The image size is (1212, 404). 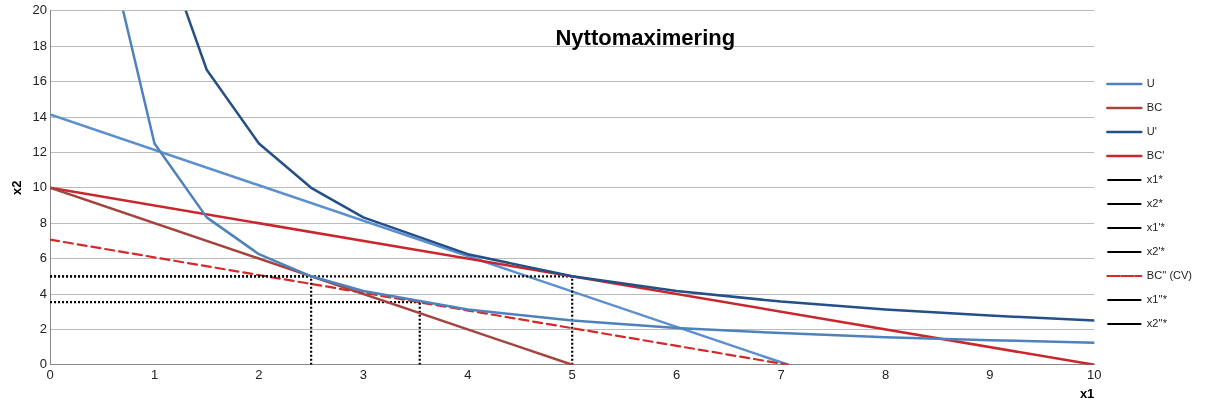 What do you see at coordinates (40, 116) in the screenshot?
I see `y-tick-label: 14` at bounding box center [40, 116].